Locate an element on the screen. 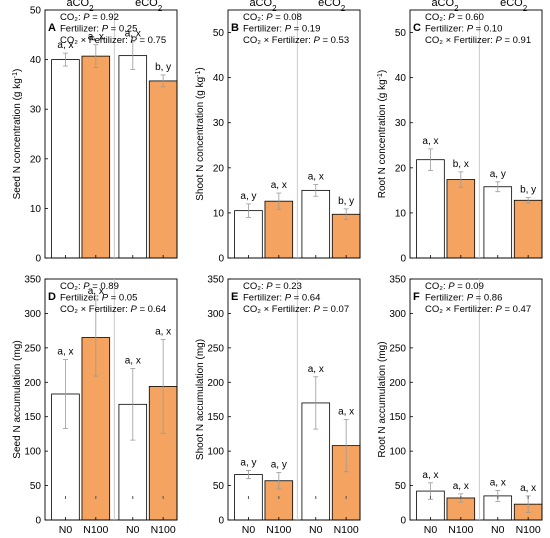  y-axis-label: Root N concentration (g kg-1) is located at coordinates (383, 134).